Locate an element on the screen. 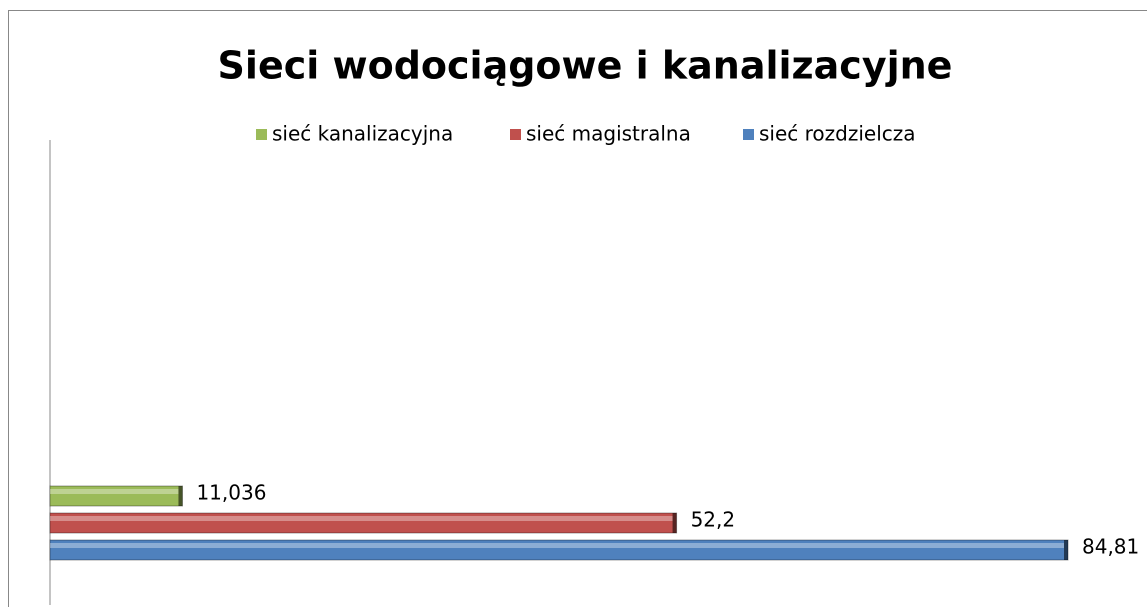 This screenshot has width=1147, height=607. chart-title: Sieci wodociągowe i kanalizacyjne is located at coordinates (585, 66).